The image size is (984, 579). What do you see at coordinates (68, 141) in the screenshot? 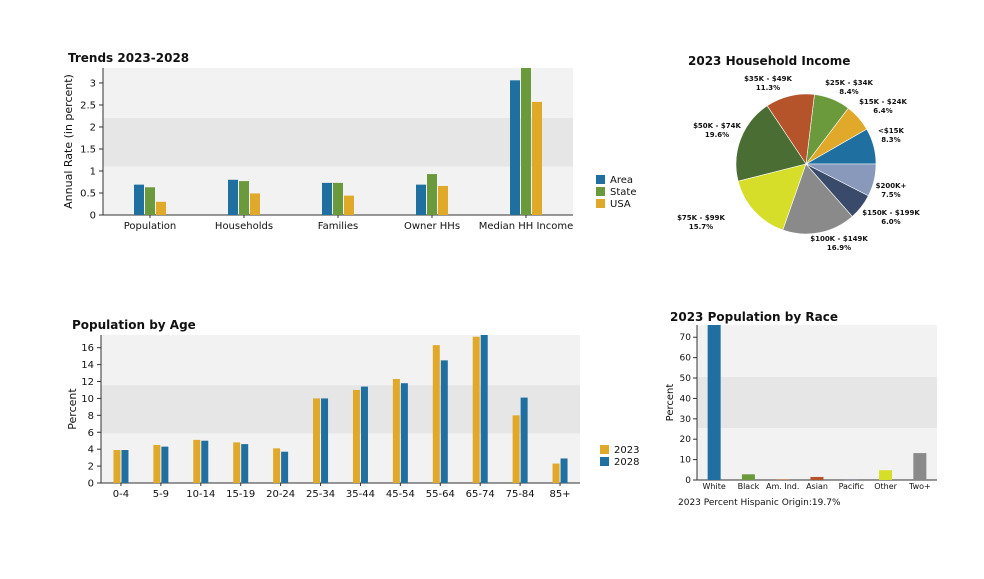
I see `y-axis-label: Annual Rate (in percent)` at bounding box center [68, 141].